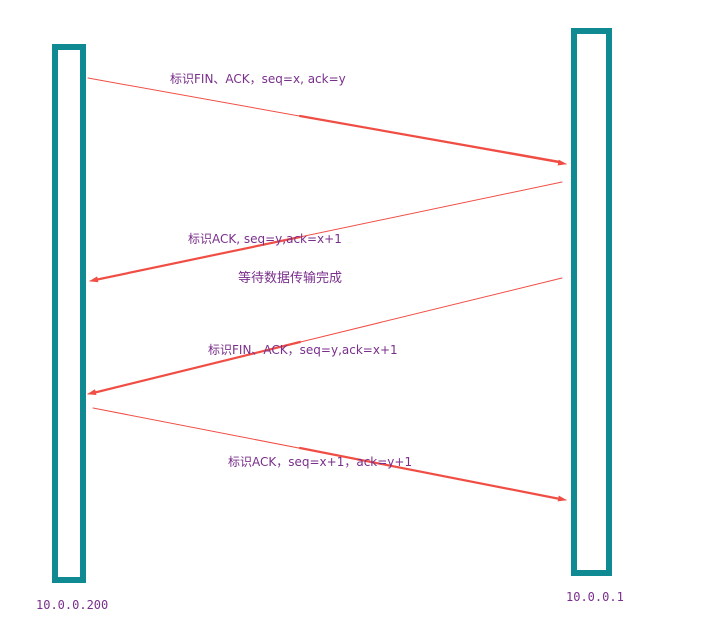 This screenshot has height=630, width=707. I want to click on message-arrow-ack-2-thick, so click(430, 473).